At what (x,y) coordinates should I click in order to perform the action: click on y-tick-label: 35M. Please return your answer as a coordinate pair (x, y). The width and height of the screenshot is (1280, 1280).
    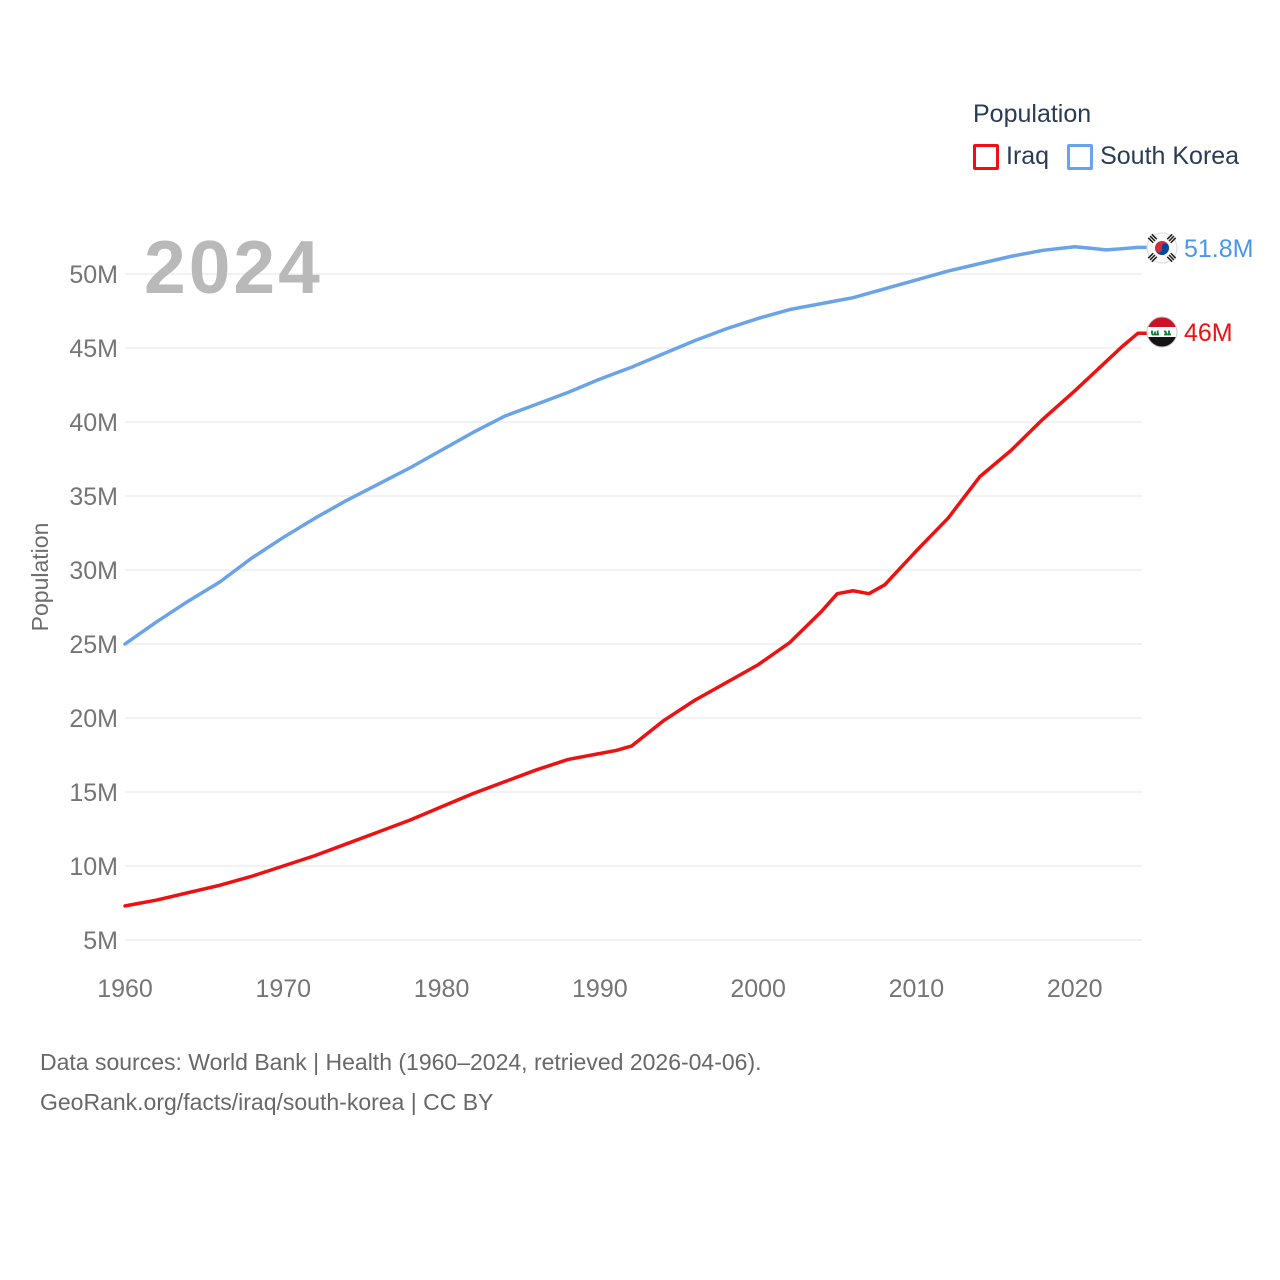
    Looking at the image, I should click on (93, 497).